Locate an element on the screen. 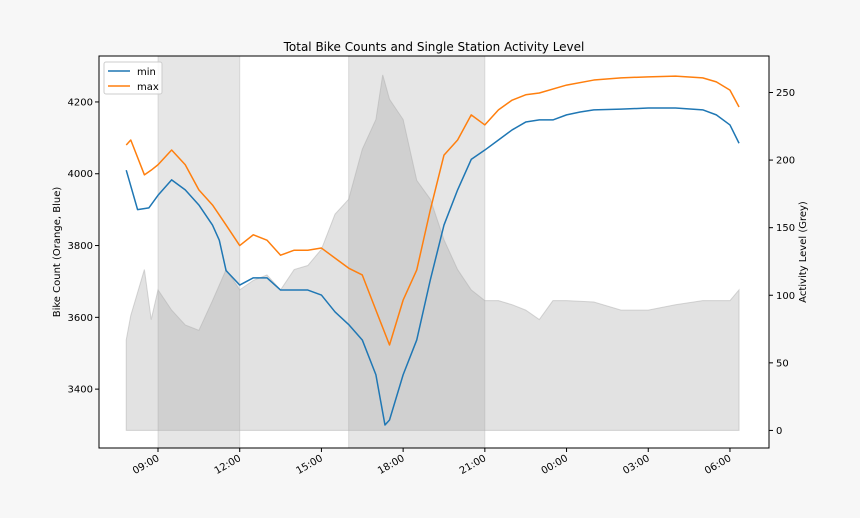 The image size is (860, 518). x-tick-label: 03:00 is located at coordinates (636, 465).